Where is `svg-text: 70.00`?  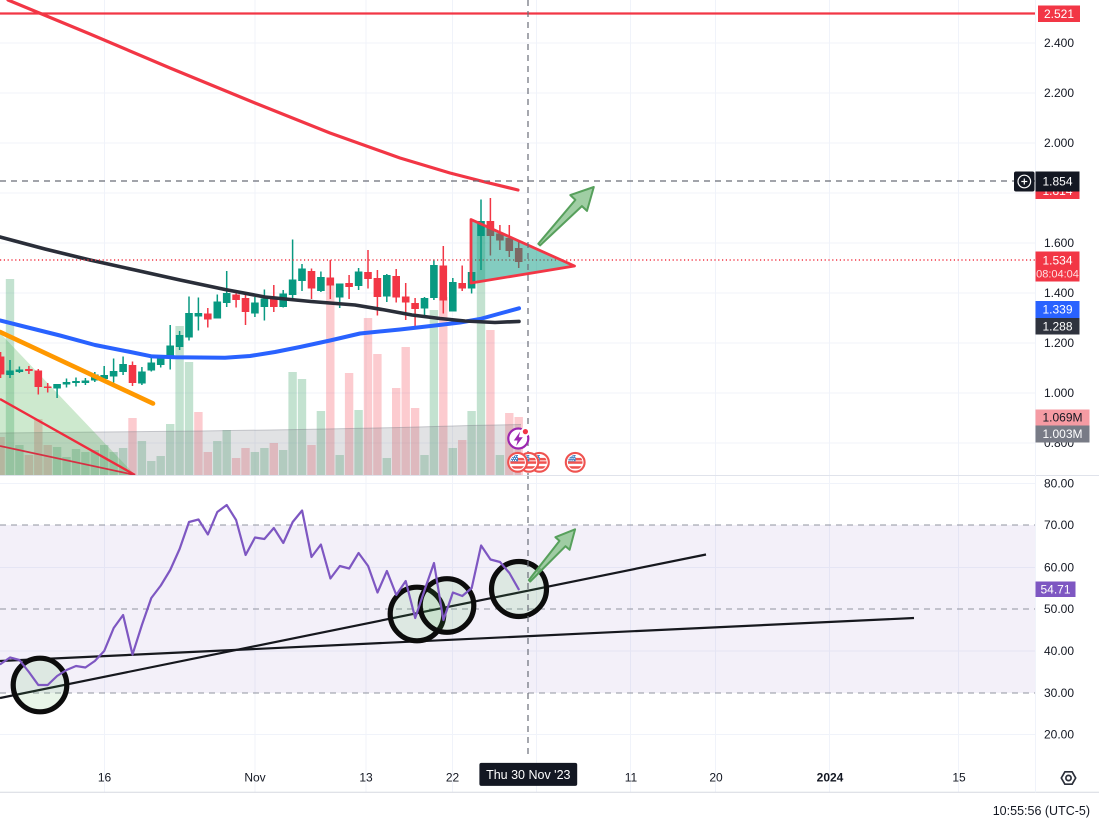
svg-text: 70.00 is located at coordinates (1059, 525).